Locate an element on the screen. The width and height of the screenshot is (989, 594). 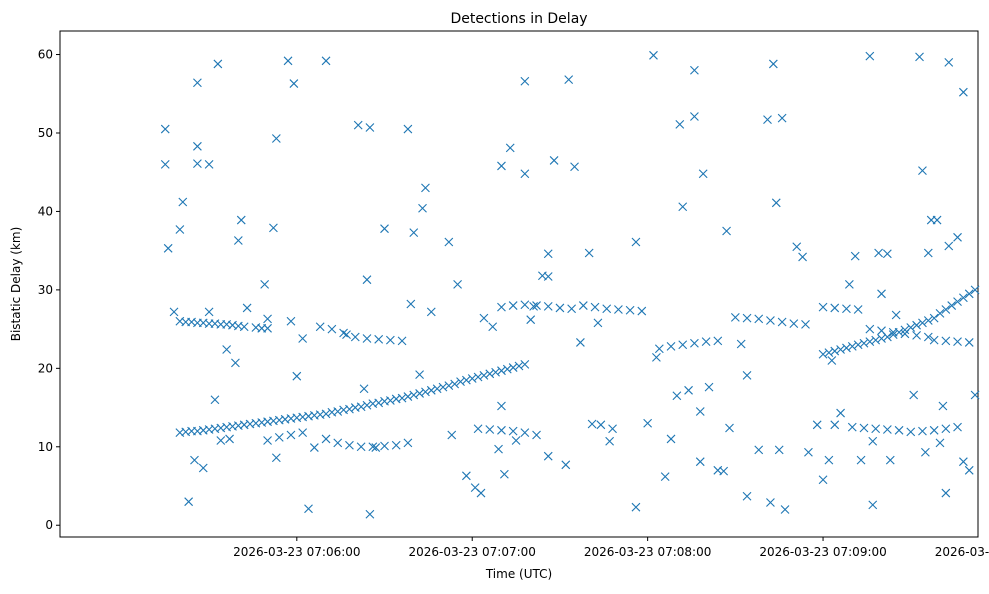
x-tick-label: 2026-03-23 07:06:00 is located at coordinates (296, 552).